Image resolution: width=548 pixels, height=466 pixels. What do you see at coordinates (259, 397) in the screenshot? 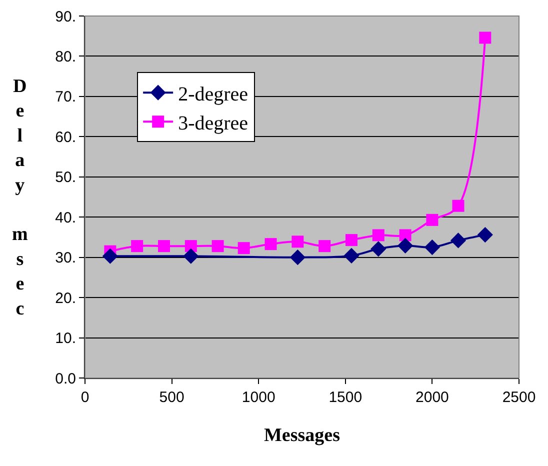
I see `x-tick-label: 1000` at bounding box center [259, 397].